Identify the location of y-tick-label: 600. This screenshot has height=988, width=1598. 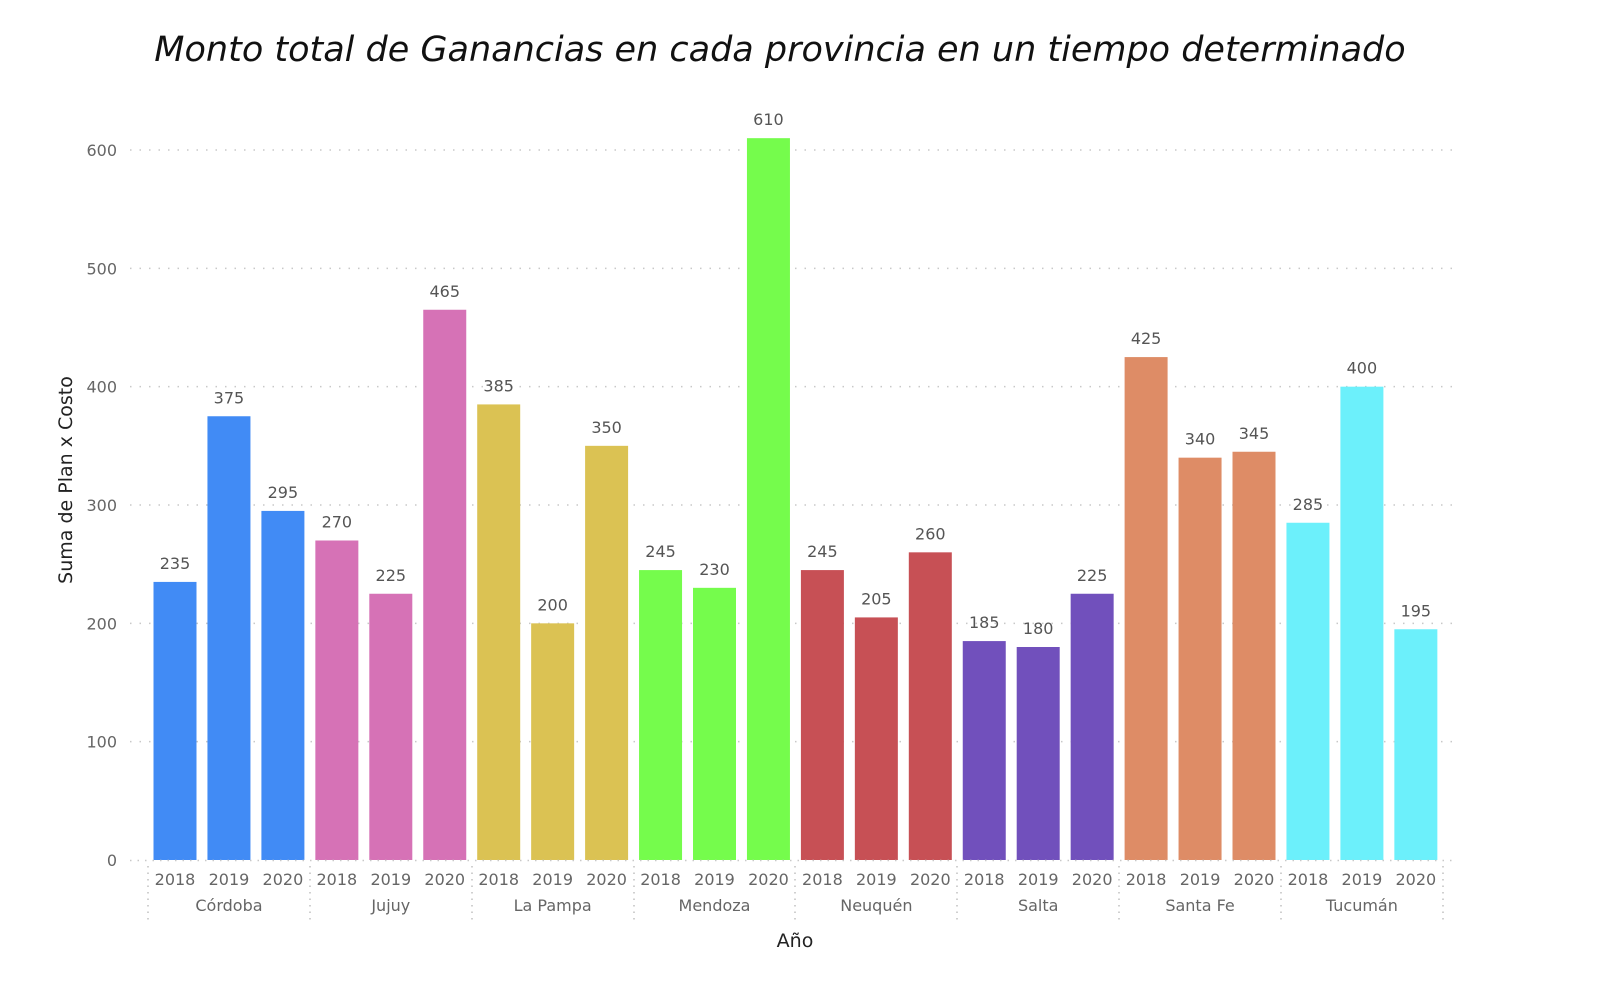
(101, 150).